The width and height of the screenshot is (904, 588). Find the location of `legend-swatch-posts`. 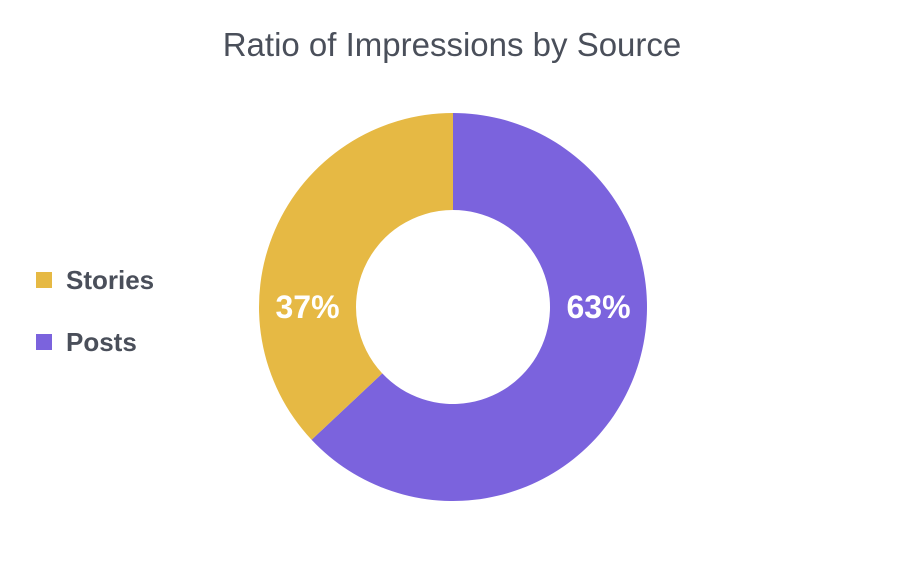

legend-swatch-posts is located at coordinates (44, 342).